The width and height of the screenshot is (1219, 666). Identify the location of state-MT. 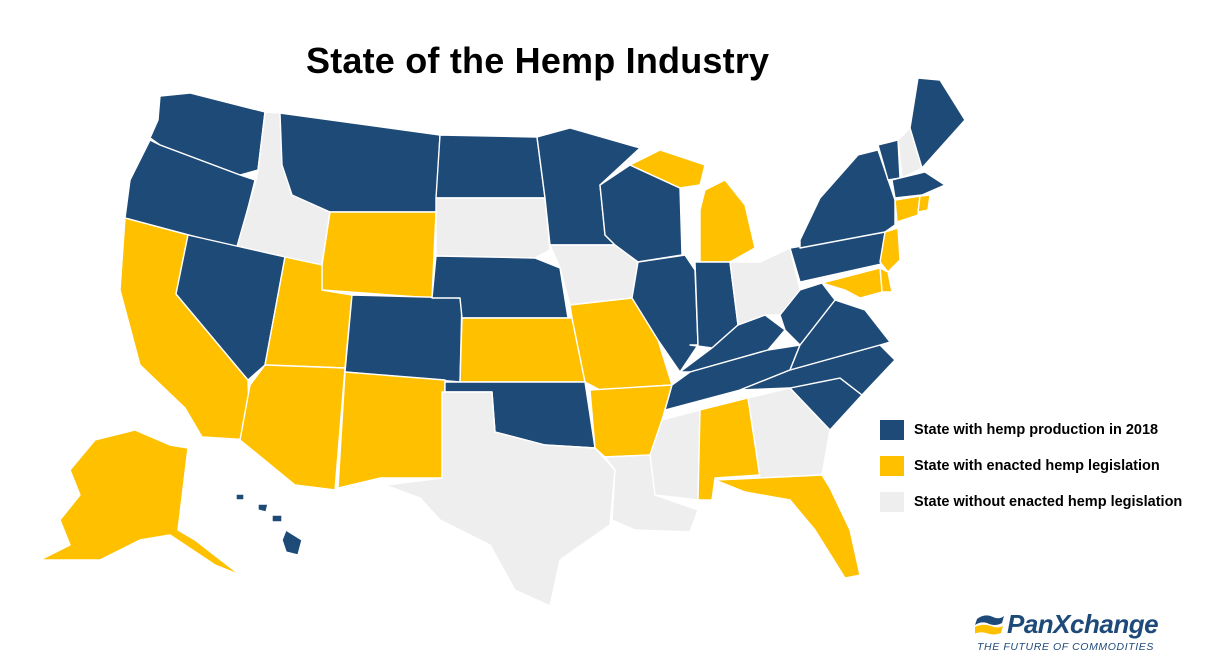
(360, 162).